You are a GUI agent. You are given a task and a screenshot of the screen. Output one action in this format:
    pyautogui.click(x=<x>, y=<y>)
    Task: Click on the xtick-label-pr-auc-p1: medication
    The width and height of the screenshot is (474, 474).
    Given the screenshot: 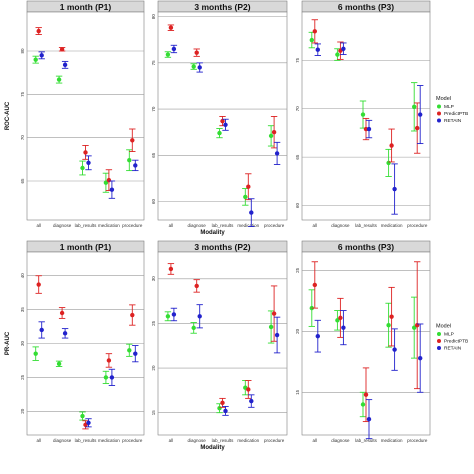 What is the action you would take?
    pyautogui.click(x=109, y=440)
    